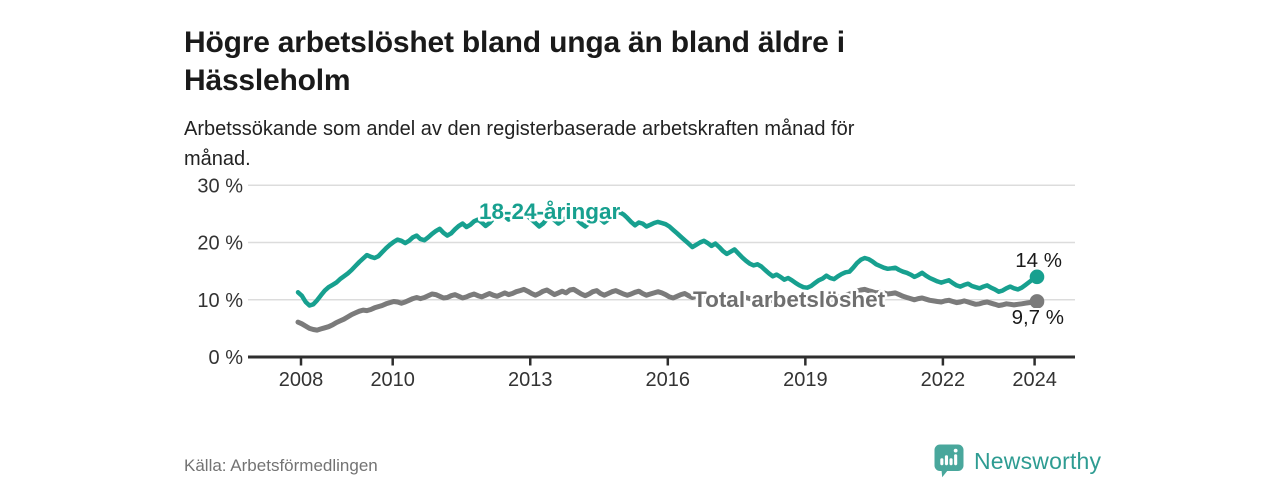  Describe the element at coordinates (220, 244) in the screenshot. I see `y-tick-label-20: 20 %` at that location.